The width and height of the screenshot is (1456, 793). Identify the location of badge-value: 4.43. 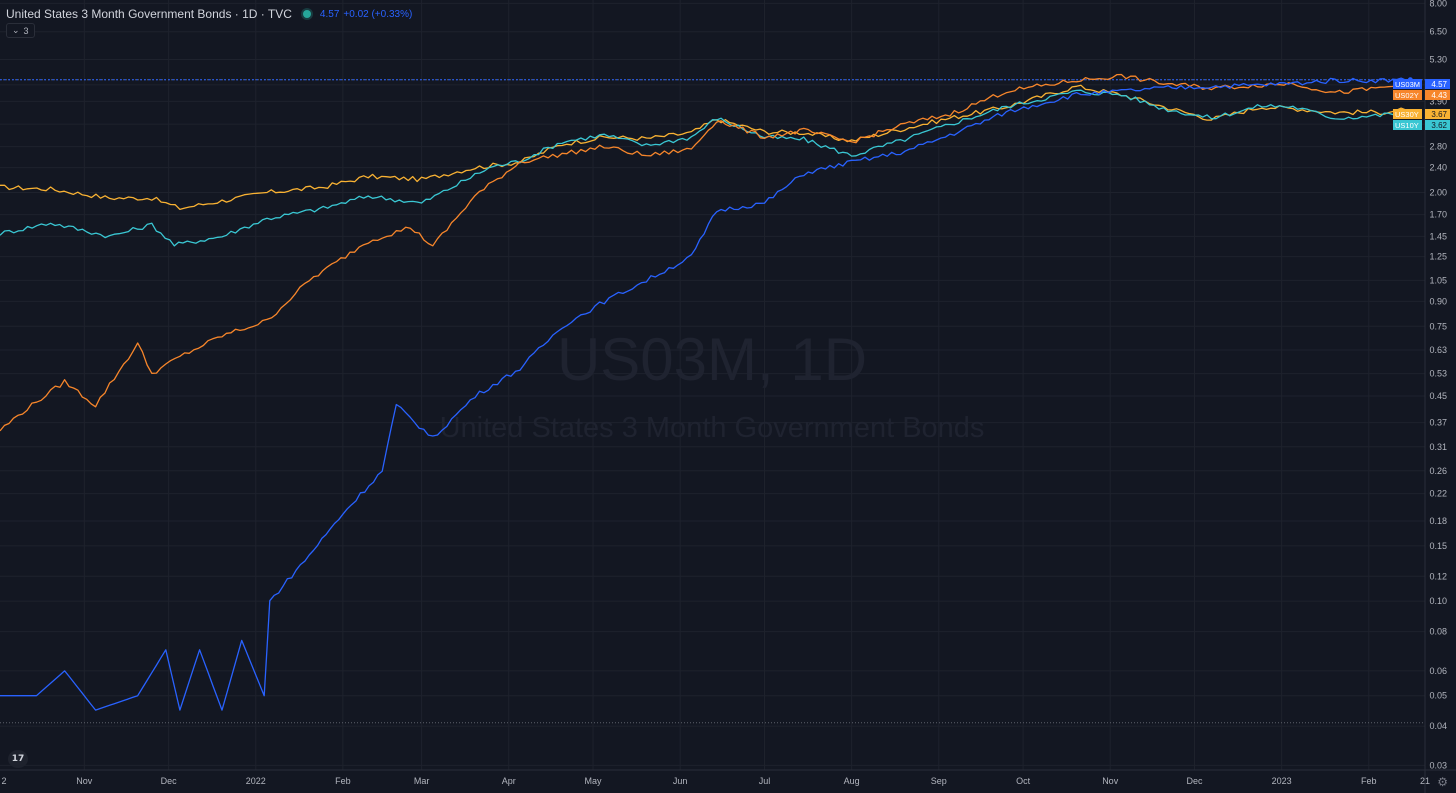
(1439, 95).